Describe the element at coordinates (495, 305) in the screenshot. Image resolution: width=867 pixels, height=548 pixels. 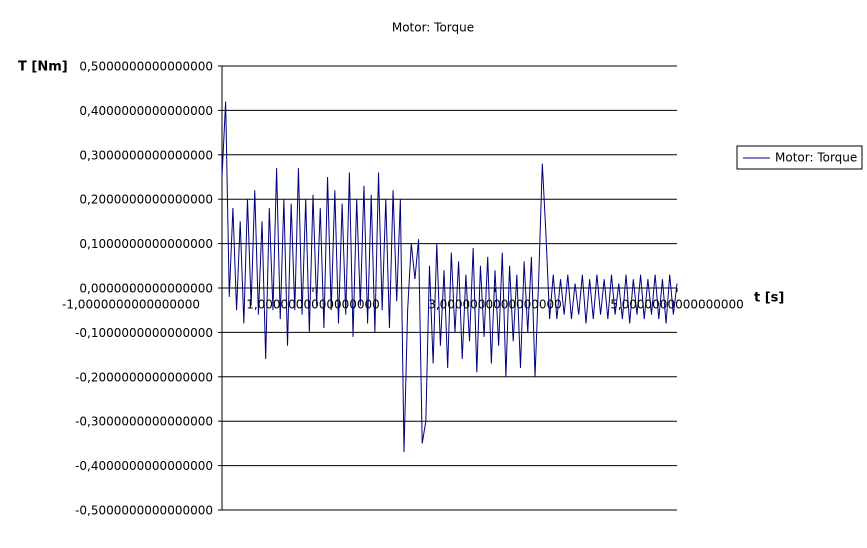
I see `x-tick-label: 3,0000000000000000` at that location.